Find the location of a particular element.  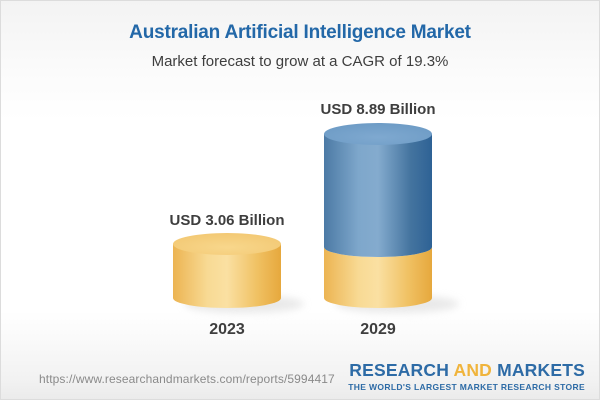

cylinder-2023 is located at coordinates (227, 270).